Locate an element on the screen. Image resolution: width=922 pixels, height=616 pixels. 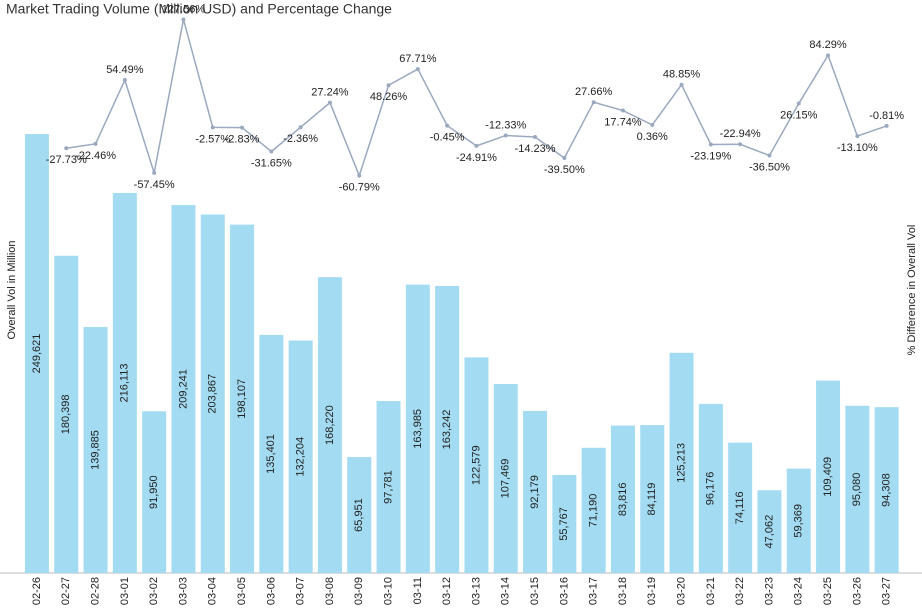
bar-label: 203,867 is located at coordinates (213, 394).